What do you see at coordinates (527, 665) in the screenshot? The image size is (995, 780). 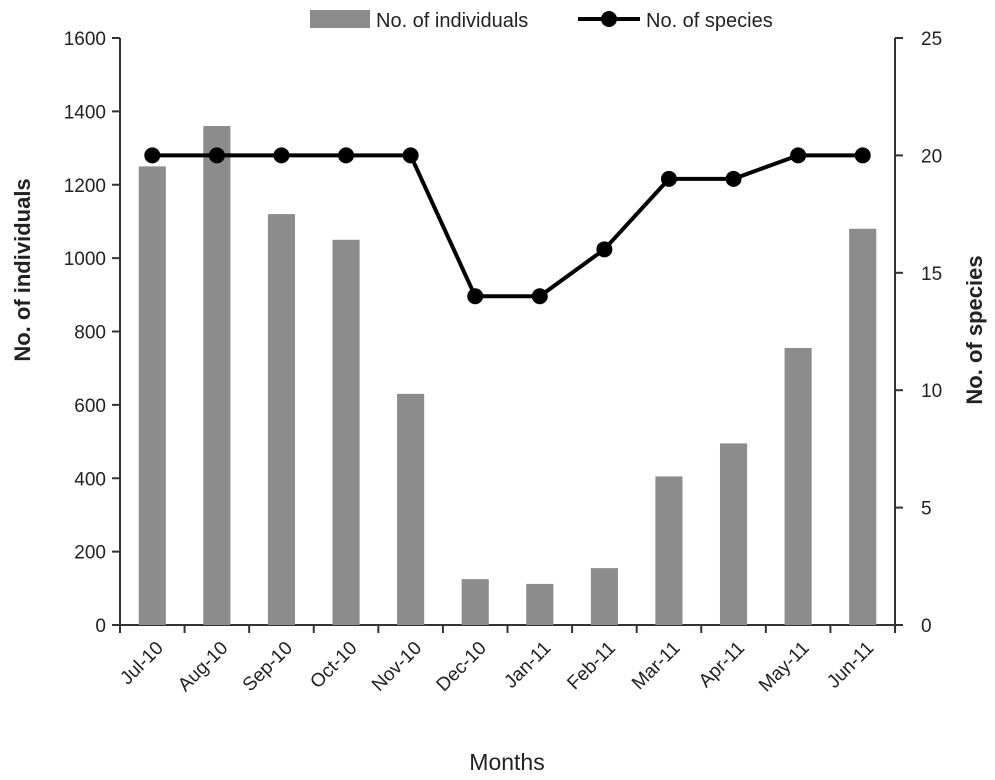 I see `x-tick-label: Jan-11` at bounding box center [527, 665].